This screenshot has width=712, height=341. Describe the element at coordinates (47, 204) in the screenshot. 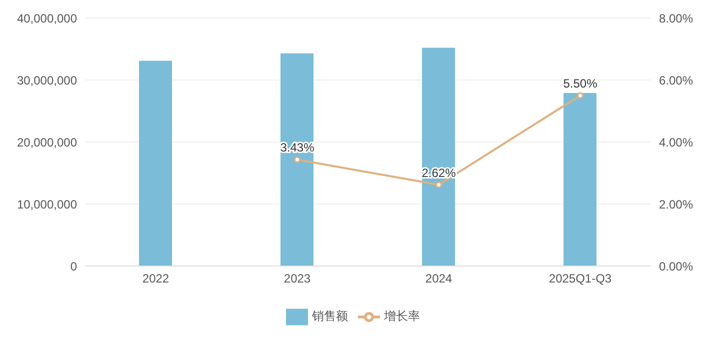

I see `y-tick-label: 10,000,000` at that location.